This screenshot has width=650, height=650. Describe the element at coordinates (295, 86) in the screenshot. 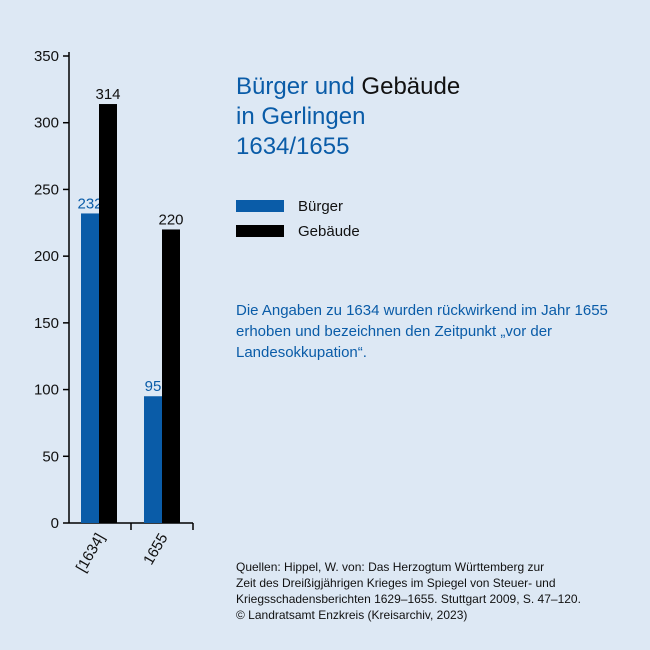

I see `title-part1: Bürger und` at that location.